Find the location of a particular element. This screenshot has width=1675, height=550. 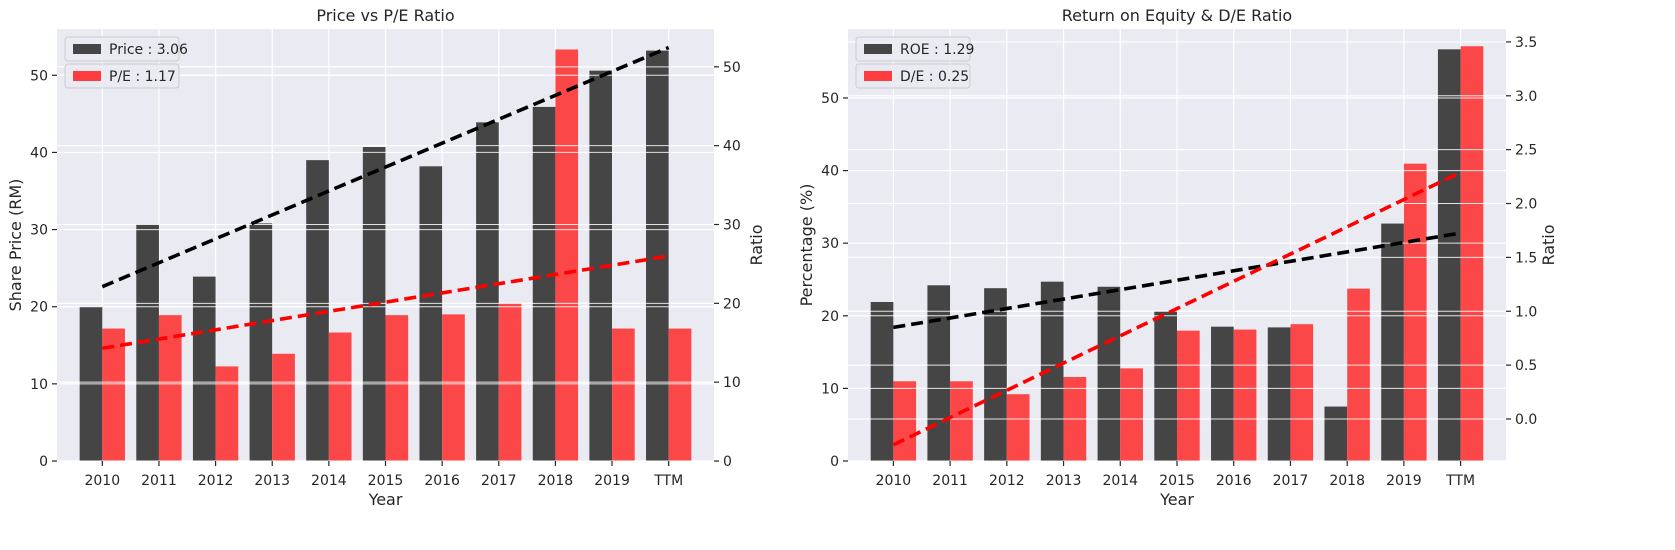

bar-price-2014 is located at coordinates (317, 310).